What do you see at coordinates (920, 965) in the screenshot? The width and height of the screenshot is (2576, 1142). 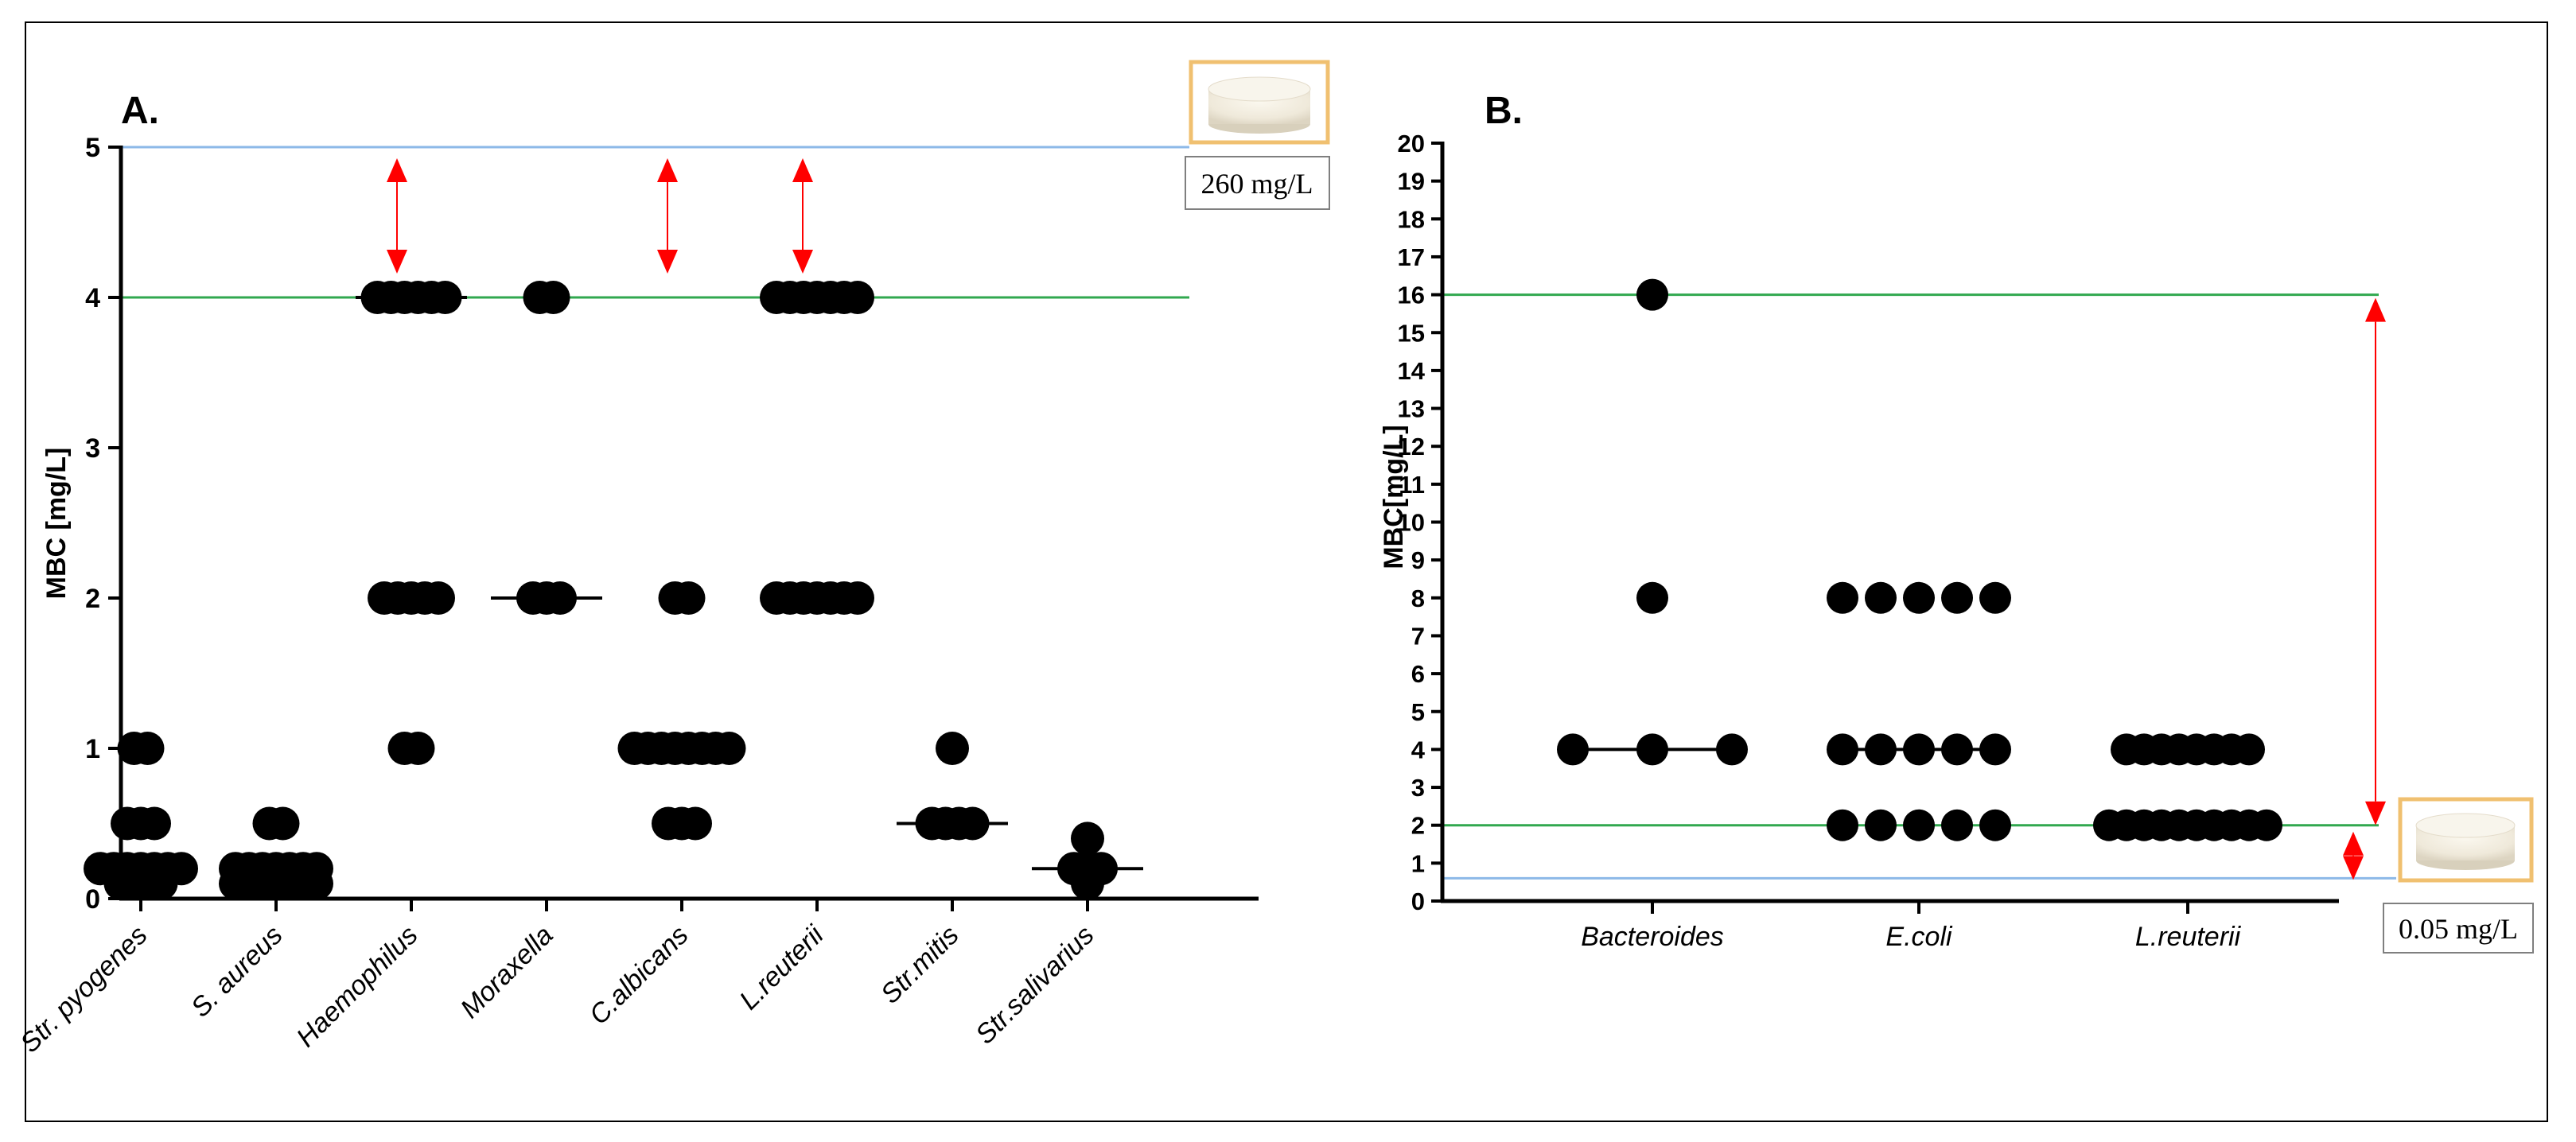 I see `panel-a-category-label: Str.mitis` at bounding box center [920, 965].